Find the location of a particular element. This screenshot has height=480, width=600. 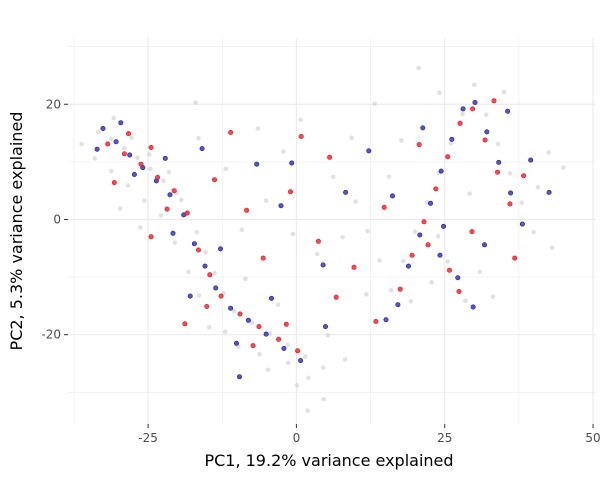

x-tick-label: -25 is located at coordinates (148, 438).